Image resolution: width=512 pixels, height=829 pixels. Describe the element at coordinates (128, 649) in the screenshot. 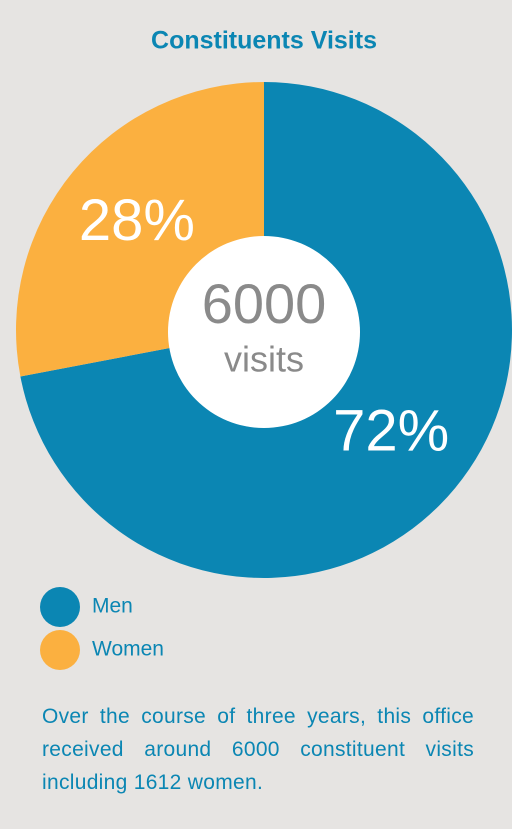

I see `legend-label: Women` at that location.